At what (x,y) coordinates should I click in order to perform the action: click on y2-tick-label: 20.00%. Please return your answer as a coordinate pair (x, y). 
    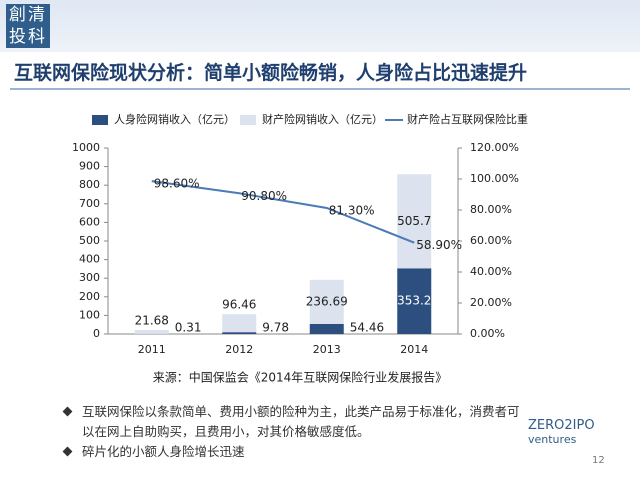
    Looking at the image, I should click on (491, 302).